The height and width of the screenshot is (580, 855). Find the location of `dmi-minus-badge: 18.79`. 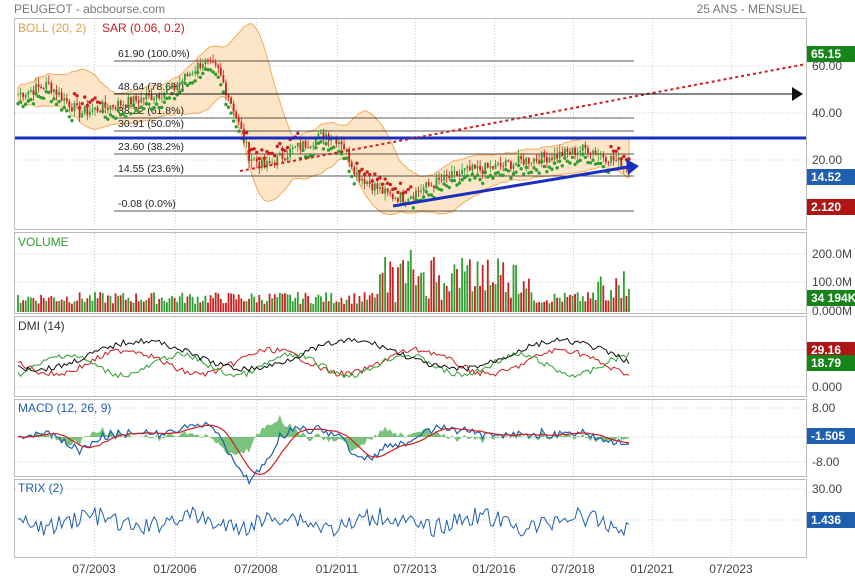

dmi-minus-badge: 18.79 is located at coordinates (826, 363).